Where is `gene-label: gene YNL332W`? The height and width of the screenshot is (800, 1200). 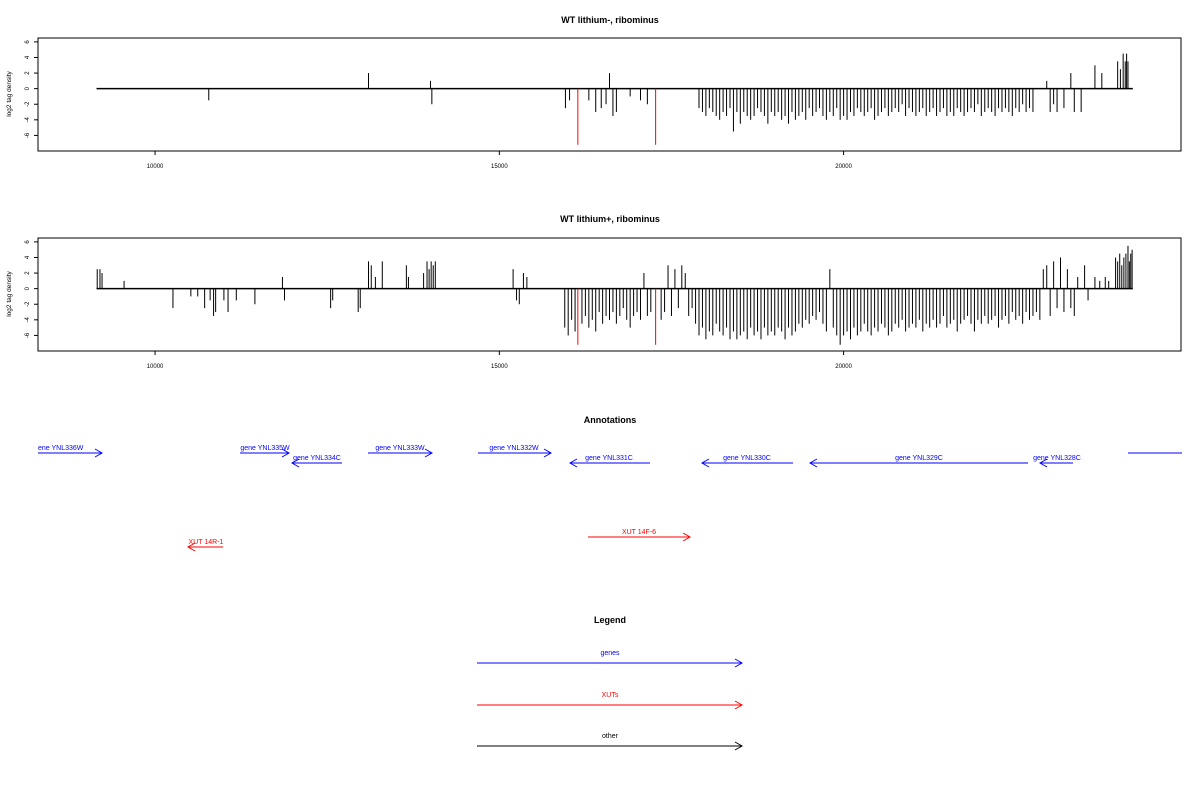 gene-label: gene YNL332W is located at coordinates (514, 448).